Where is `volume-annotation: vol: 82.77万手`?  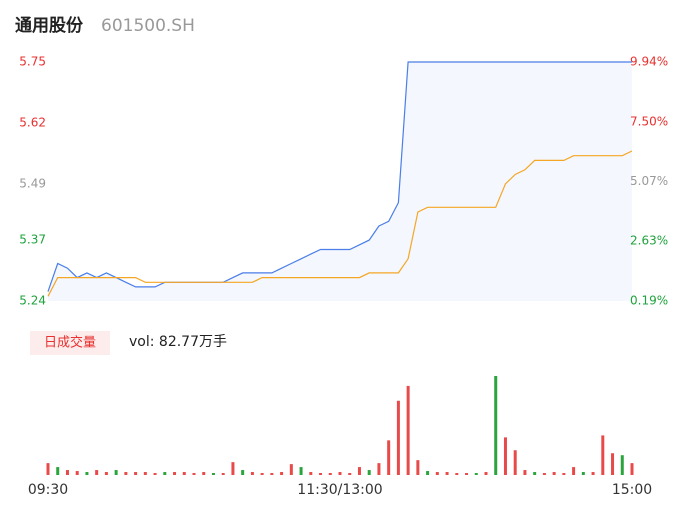
volume-annotation: vol: 82.77万手 is located at coordinates (178, 342).